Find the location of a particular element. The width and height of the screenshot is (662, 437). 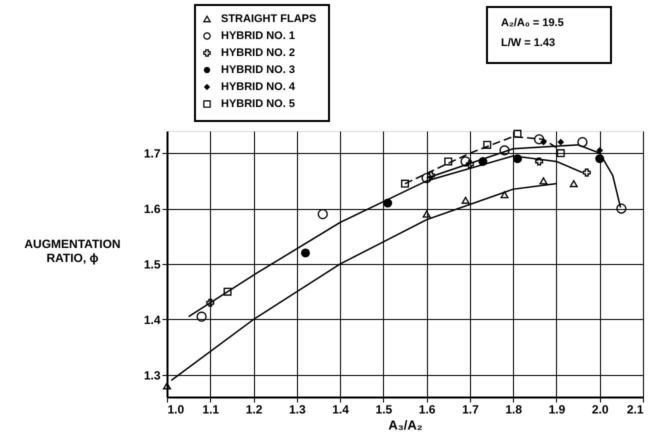

x-tick-label: 1.9 is located at coordinates (557, 409).